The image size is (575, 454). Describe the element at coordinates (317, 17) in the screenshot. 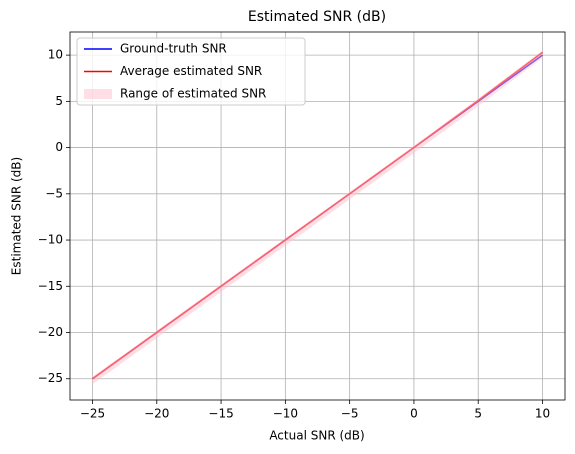

I see `chart-title: Estimated SNR (dB)` at that location.